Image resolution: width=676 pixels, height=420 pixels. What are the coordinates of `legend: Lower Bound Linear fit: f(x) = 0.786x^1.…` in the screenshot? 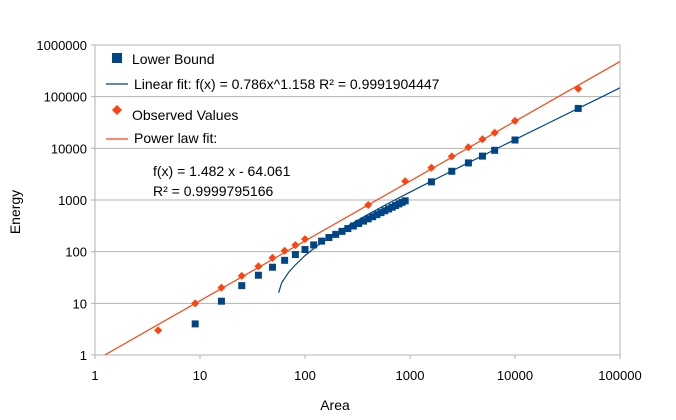 It's located at (273, 98).